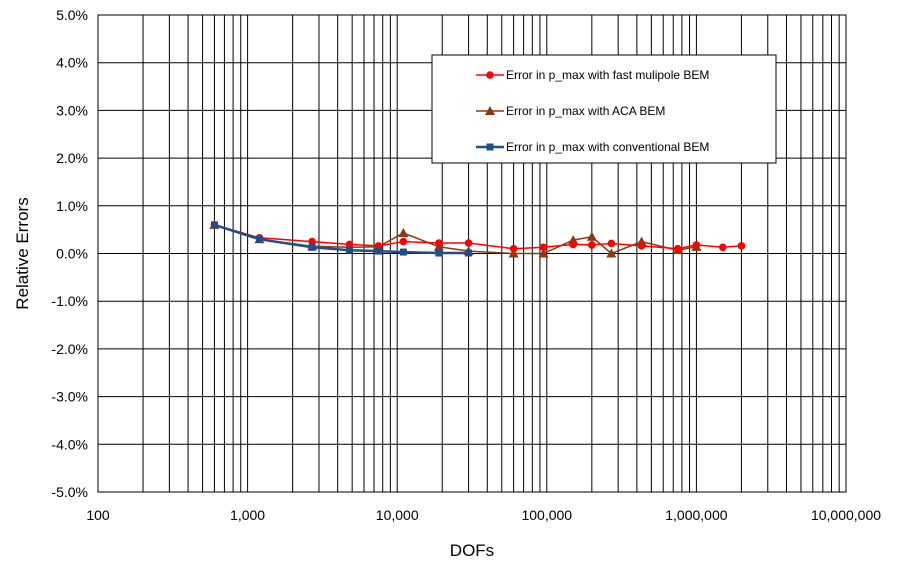 Image resolution: width=898 pixels, height=571 pixels. Describe the element at coordinates (247, 515) in the screenshot. I see `x-tick-label: 1,000` at that location.